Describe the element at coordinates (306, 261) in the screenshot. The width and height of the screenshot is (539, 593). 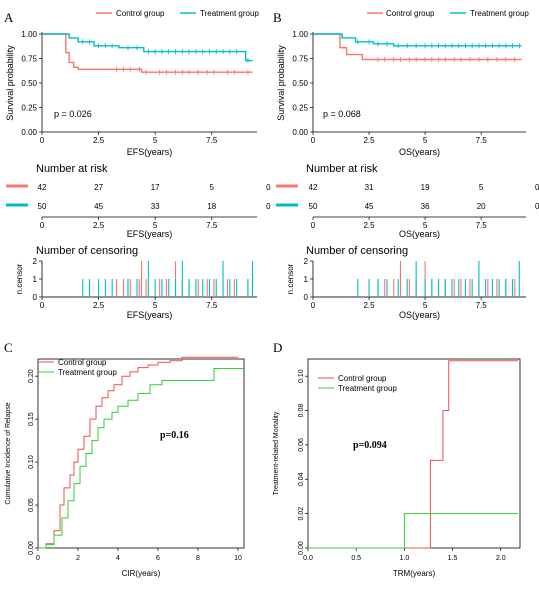
I see `y-tick-label: 2` at that location.